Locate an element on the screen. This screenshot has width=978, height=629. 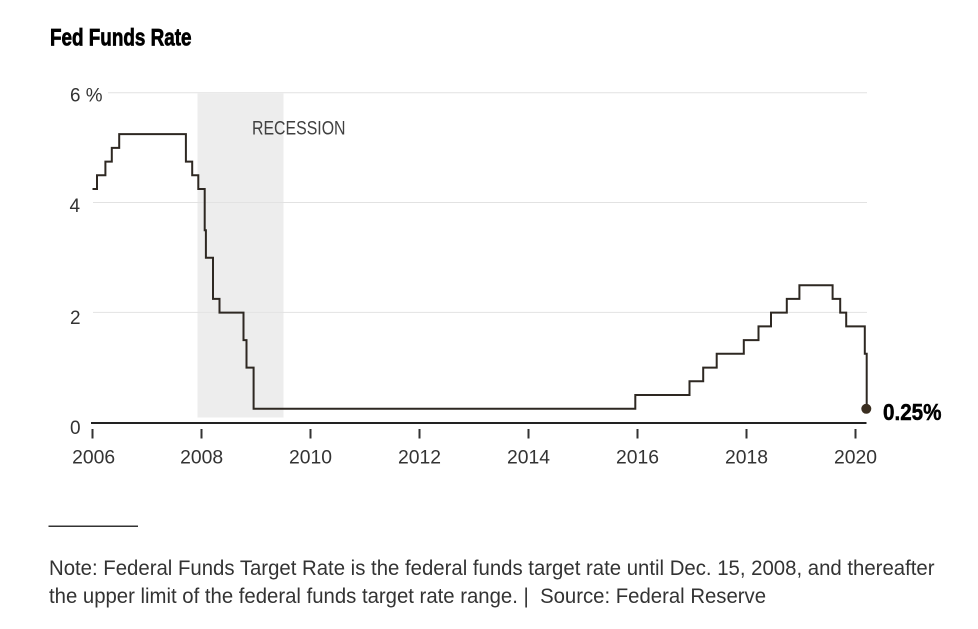
svg-text: 4 is located at coordinates (75, 206).